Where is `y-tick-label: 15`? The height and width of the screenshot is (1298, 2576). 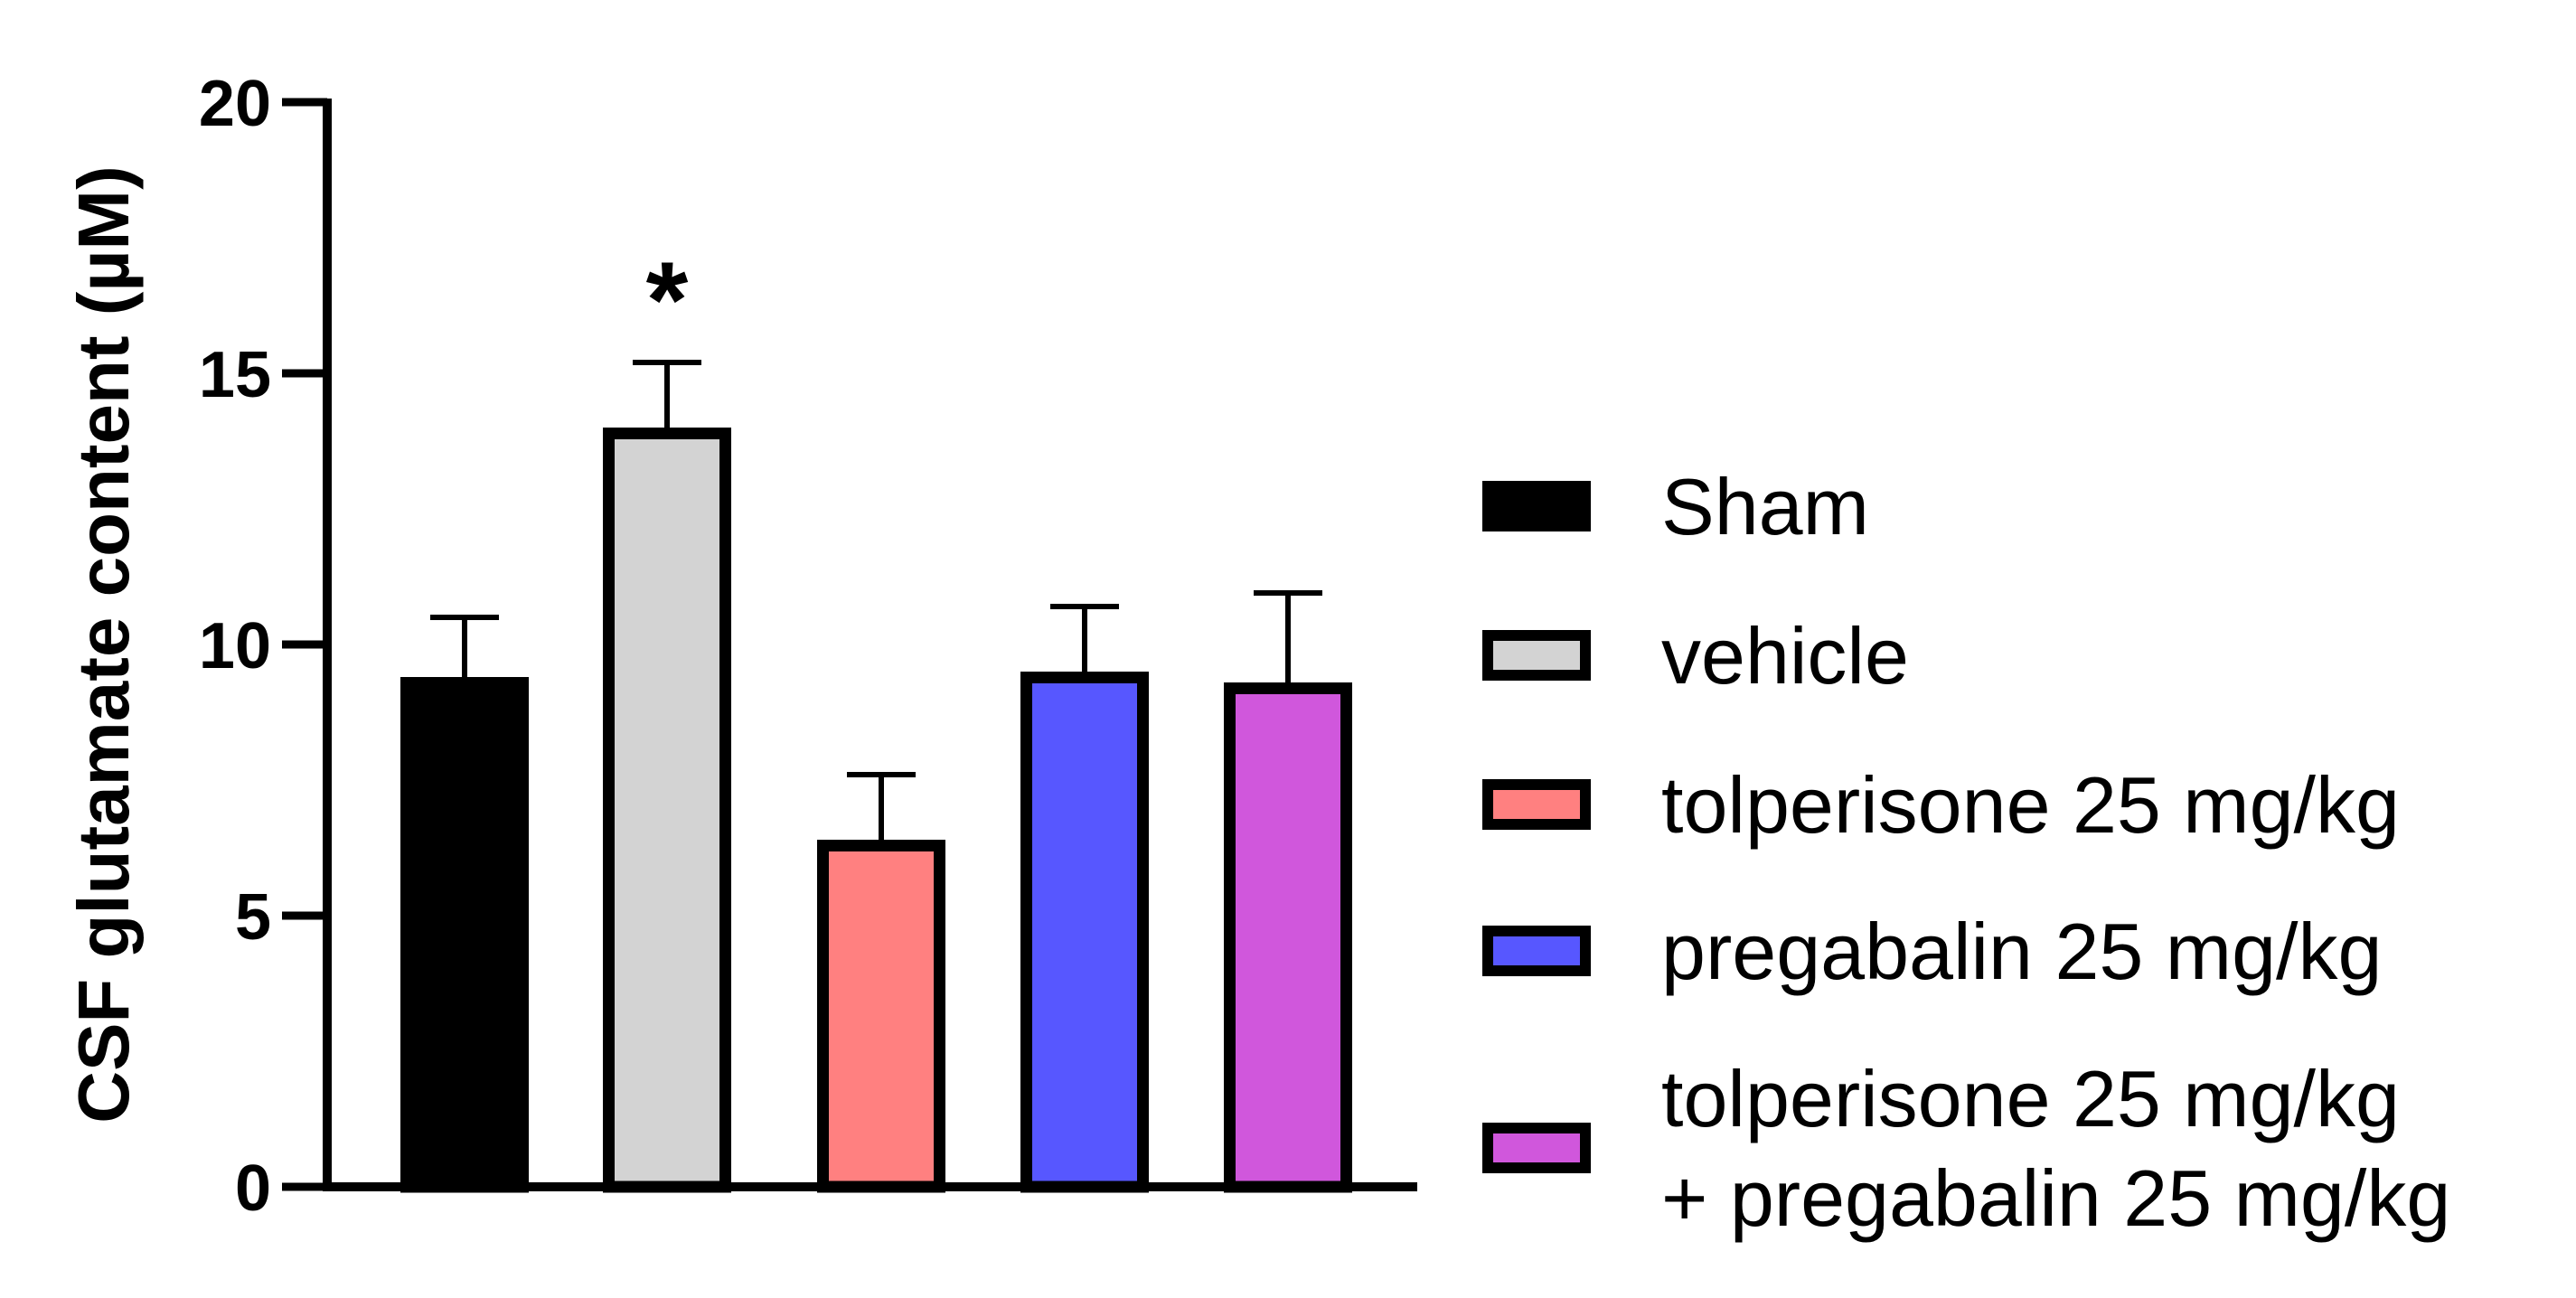 y-tick-label: 15 is located at coordinates (235, 375).